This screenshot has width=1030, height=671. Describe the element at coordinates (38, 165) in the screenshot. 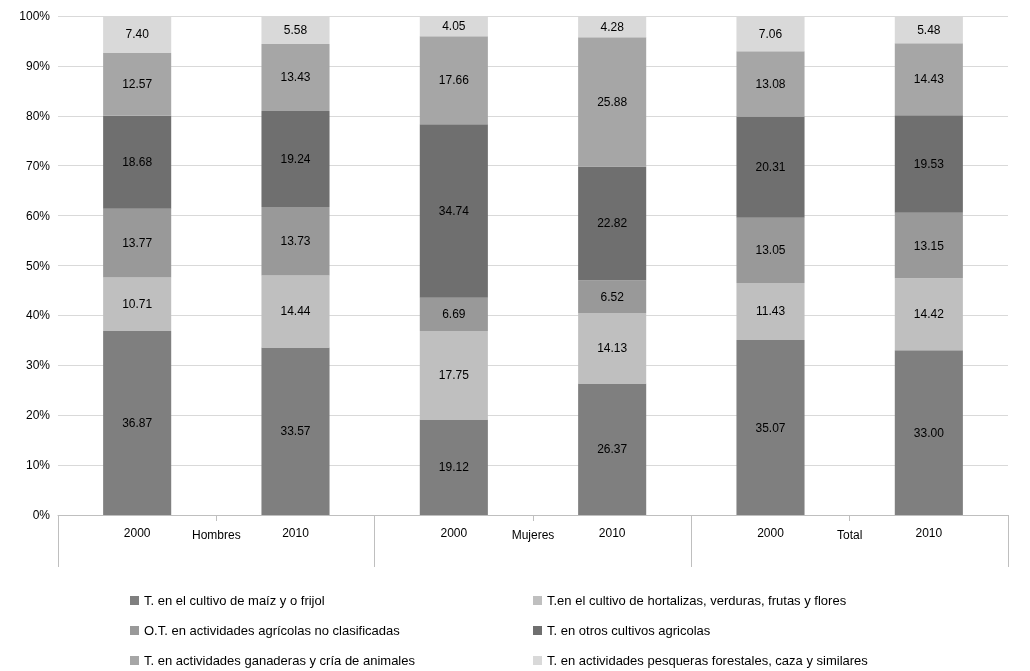

I see `y-tick-label: 70%` at that location.